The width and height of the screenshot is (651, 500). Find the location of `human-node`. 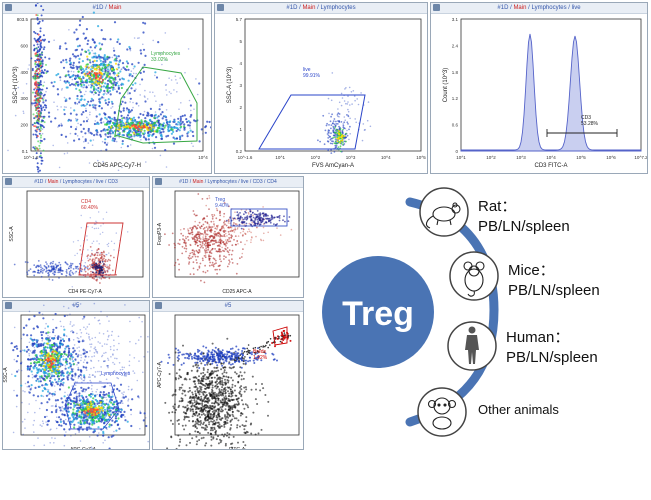

human-node is located at coordinates (472, 346).